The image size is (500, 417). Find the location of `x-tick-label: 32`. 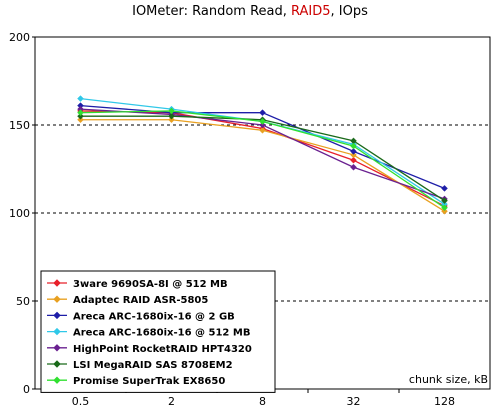

x-tick-label: 32 is located at coordinates (354, 401).